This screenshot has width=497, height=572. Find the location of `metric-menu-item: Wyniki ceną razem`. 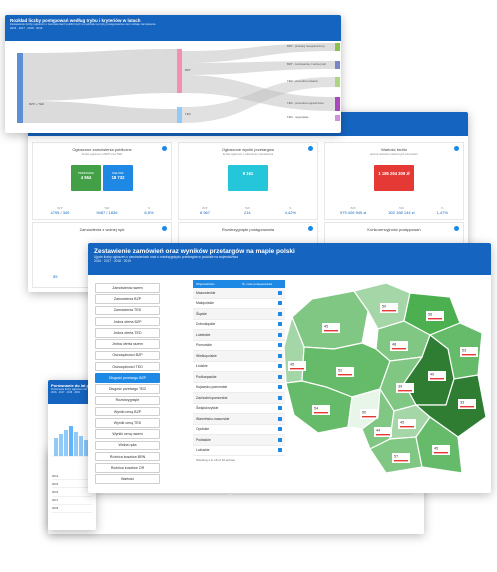

metric-menu-item: Wyniki ceną razem is located at coordinates (127, 434).